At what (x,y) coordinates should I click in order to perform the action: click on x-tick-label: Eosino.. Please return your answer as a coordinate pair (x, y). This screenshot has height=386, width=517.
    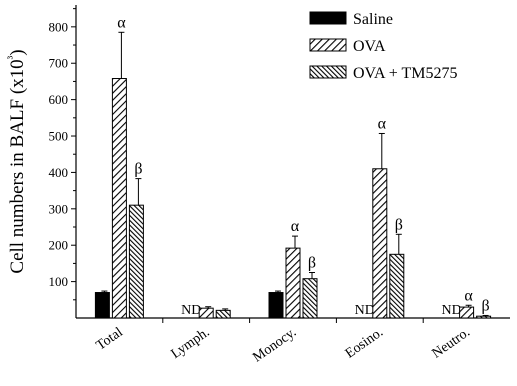
    Looking at the image, I should click on (364, 343).